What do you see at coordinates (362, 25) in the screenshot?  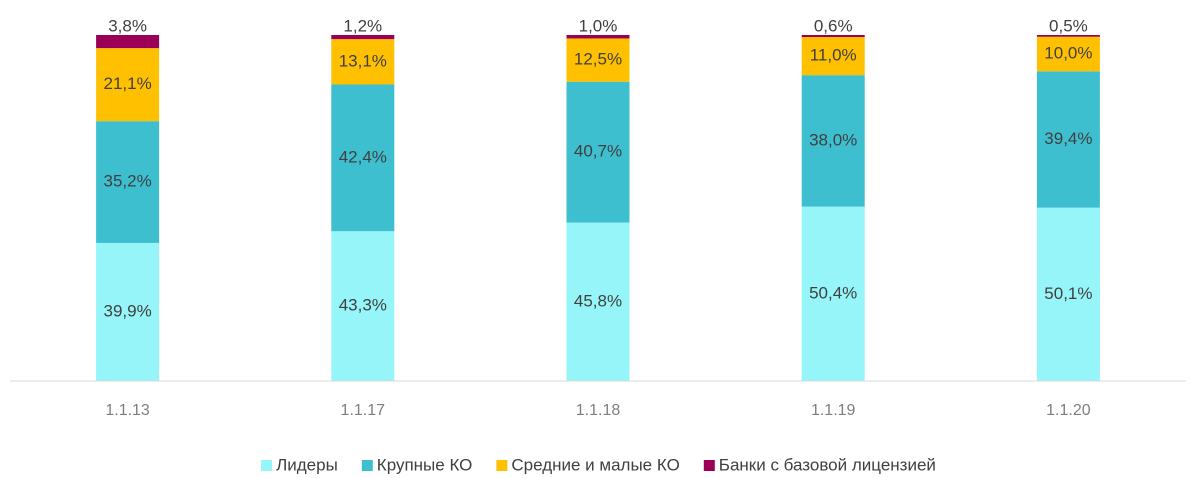 I see `data-label: 1,2%` at bounding box center [362, 25].